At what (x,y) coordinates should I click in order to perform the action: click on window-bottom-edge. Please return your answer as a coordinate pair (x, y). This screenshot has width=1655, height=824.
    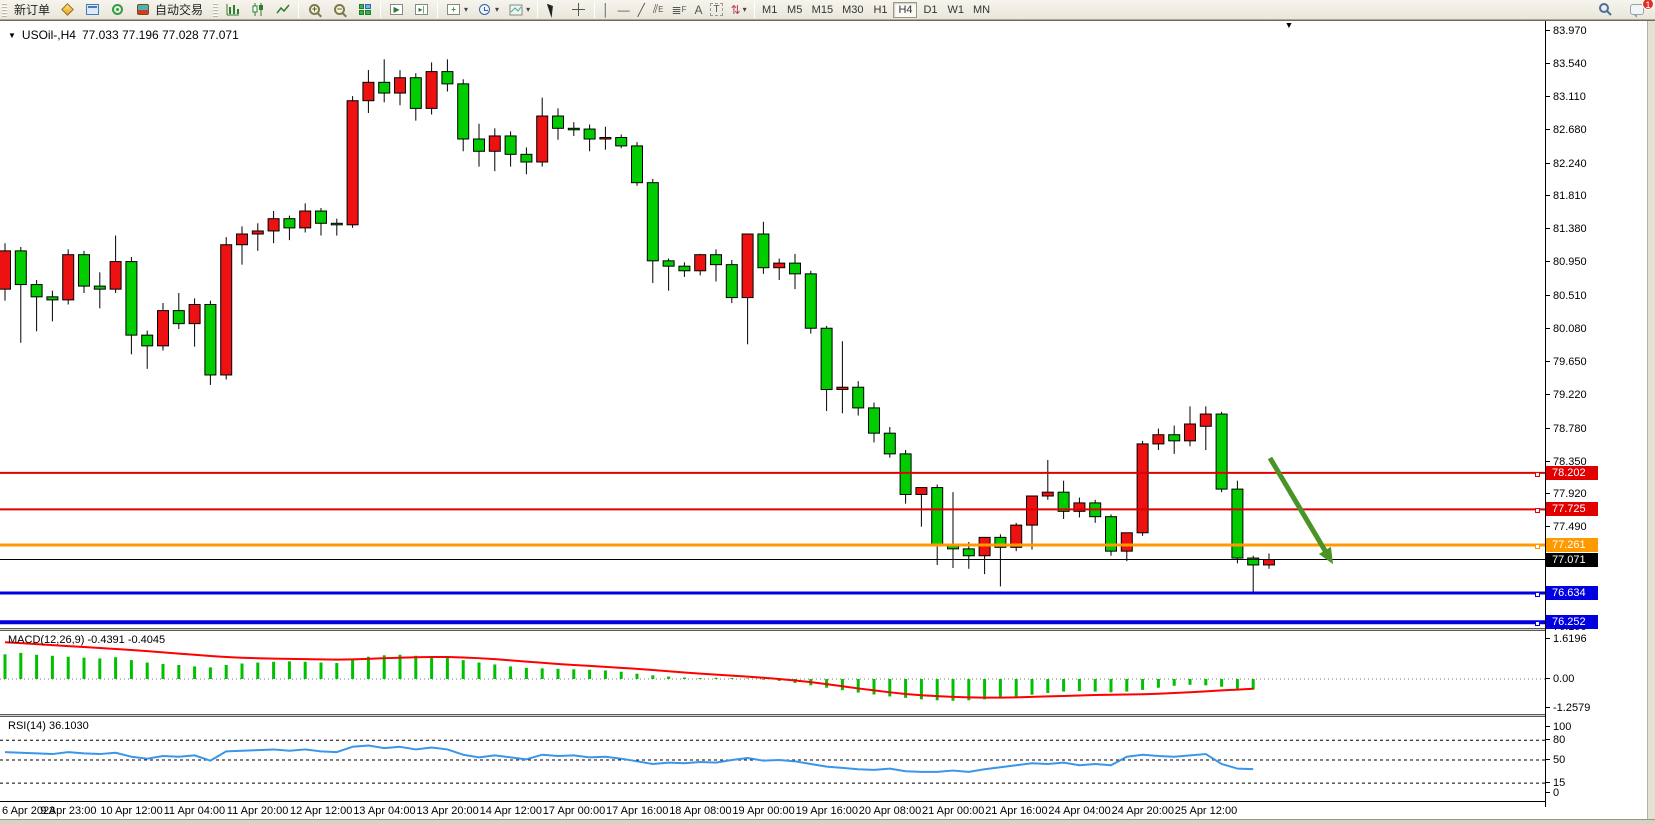
    Looking at the image, I should click on (827, 821).